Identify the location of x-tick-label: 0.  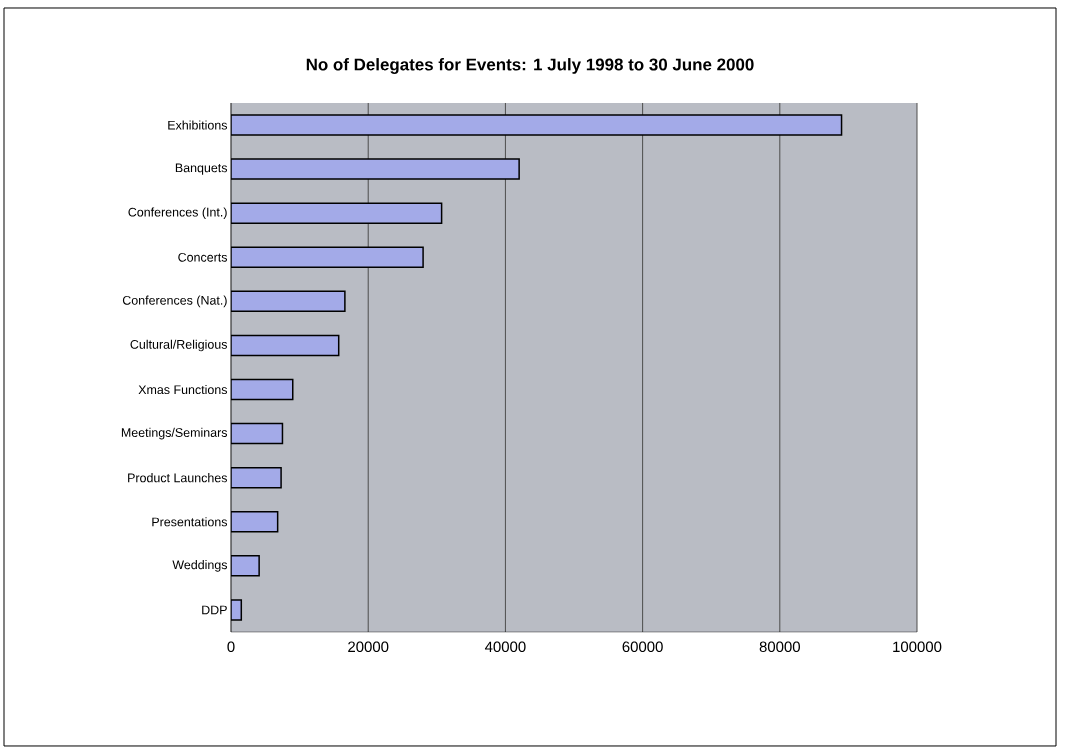
(231, 647).